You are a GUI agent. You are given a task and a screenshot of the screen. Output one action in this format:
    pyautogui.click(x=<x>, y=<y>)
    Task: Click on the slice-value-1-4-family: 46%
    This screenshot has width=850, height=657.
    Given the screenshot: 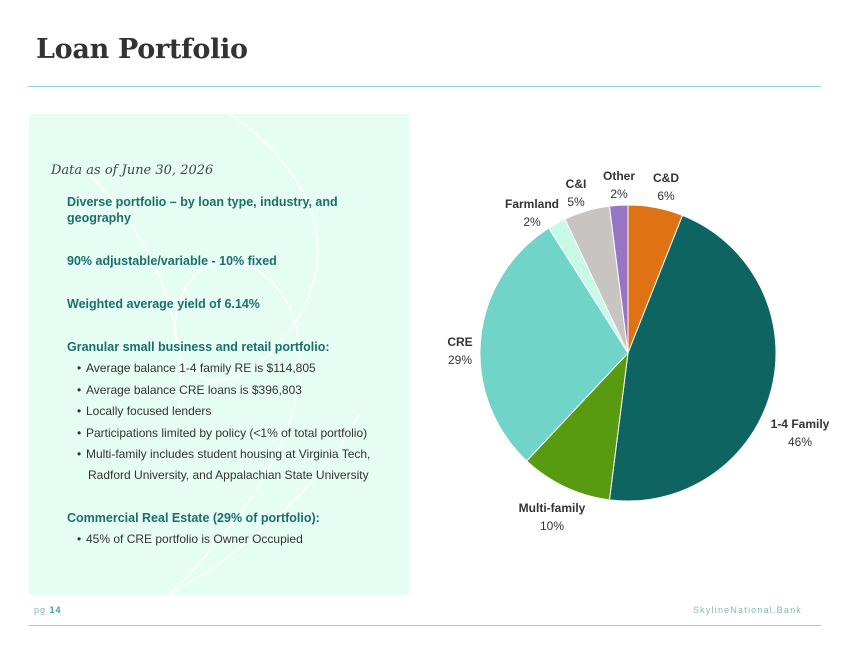 What is the action you would take?
    pyautogui.click(x=800, y=442)
    